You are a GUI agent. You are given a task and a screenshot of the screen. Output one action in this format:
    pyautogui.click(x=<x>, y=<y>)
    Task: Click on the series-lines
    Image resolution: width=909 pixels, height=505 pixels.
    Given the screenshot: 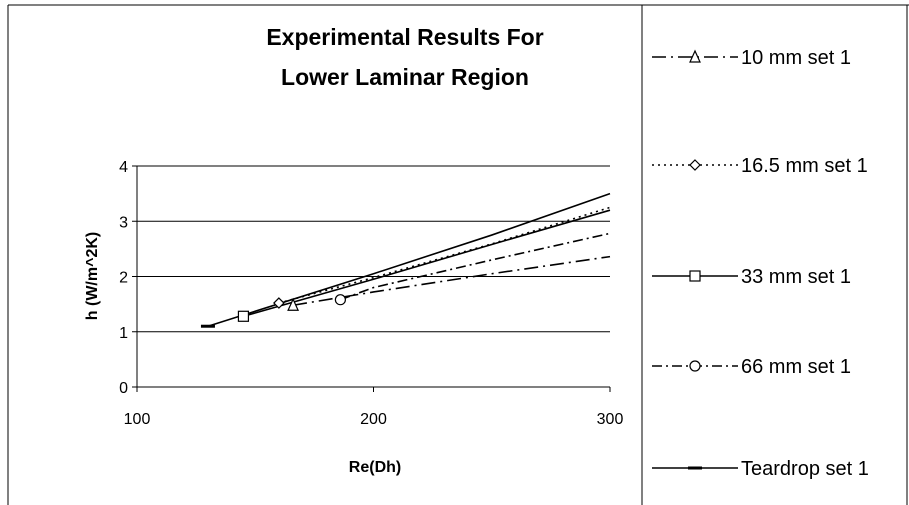 What is the action you would take?
    pyautogui.click(x=409, y=259)
    